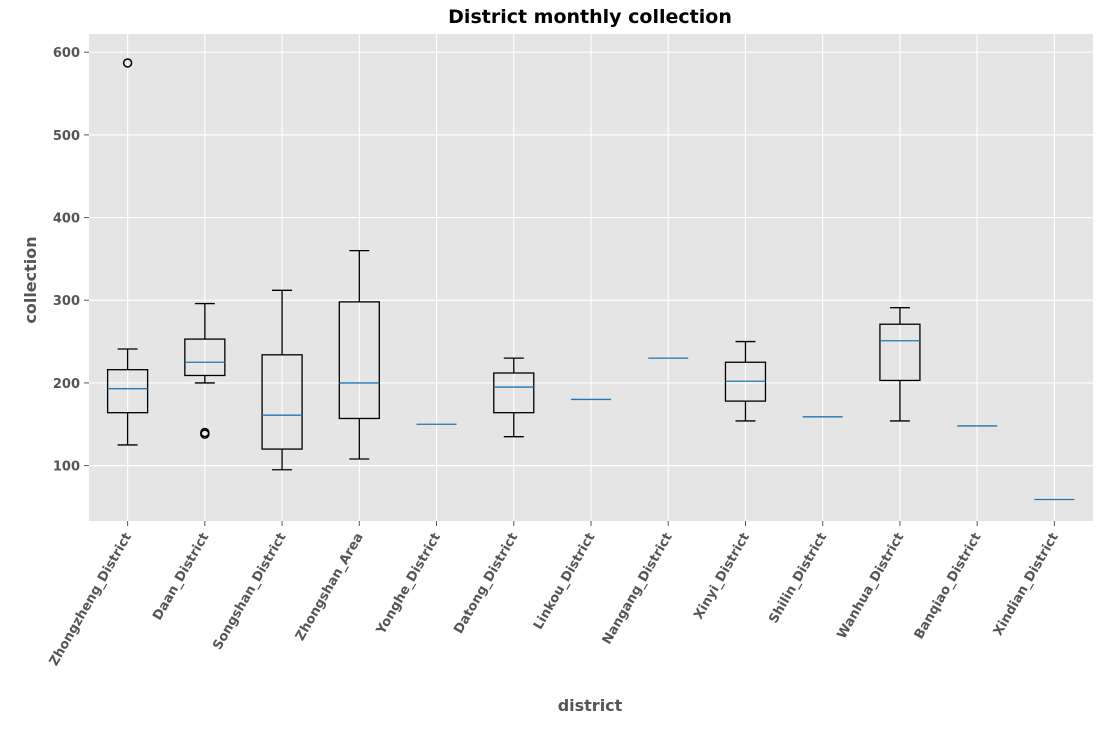  What do you see at coordinates (486, 584) in the screenshot?
I see `x-tick-label: Datong_District` at bounding box center [486, 584].